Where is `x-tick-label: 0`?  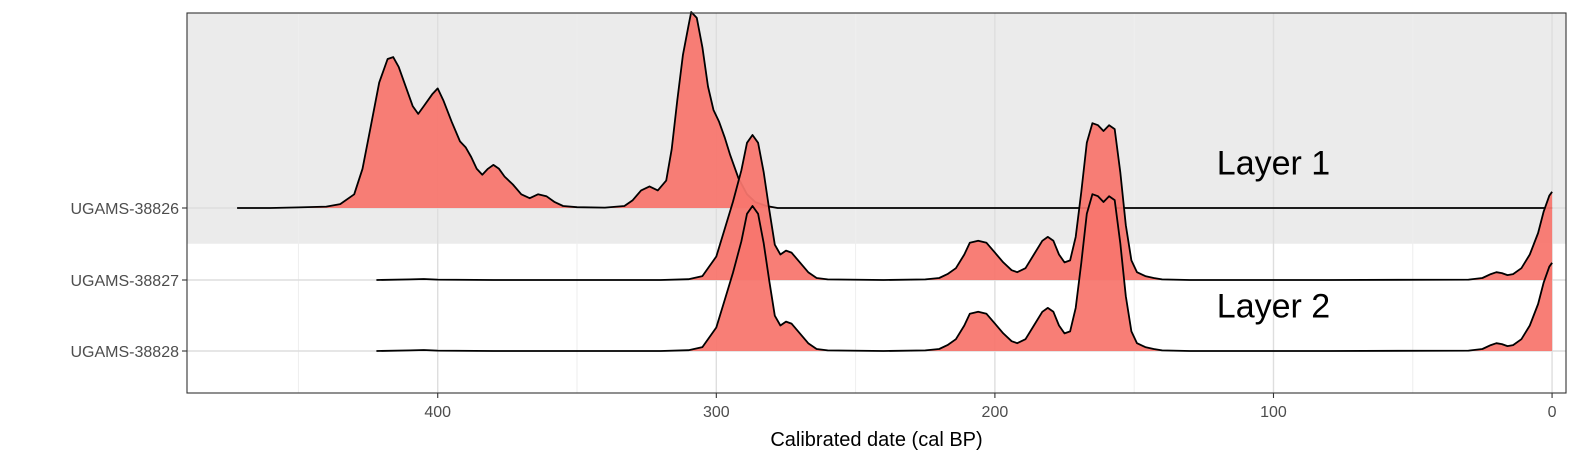 x-tick-label: 0 is located at coordinates (1552, 412).